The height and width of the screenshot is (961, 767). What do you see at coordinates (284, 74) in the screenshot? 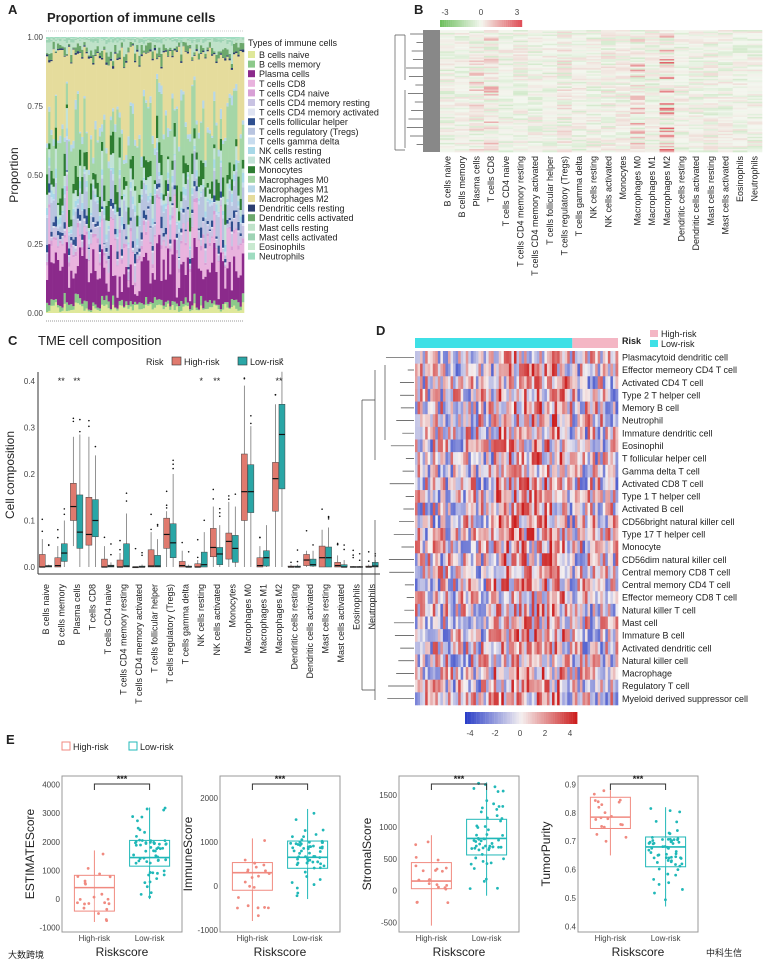
I see `legend-label: Plasma cells` at bounding box center [284, 74].